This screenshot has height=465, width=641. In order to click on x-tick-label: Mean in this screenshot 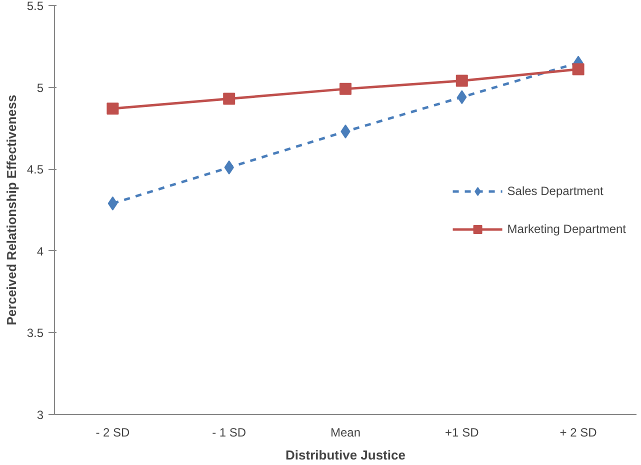, I will do `click(345, 433)`.